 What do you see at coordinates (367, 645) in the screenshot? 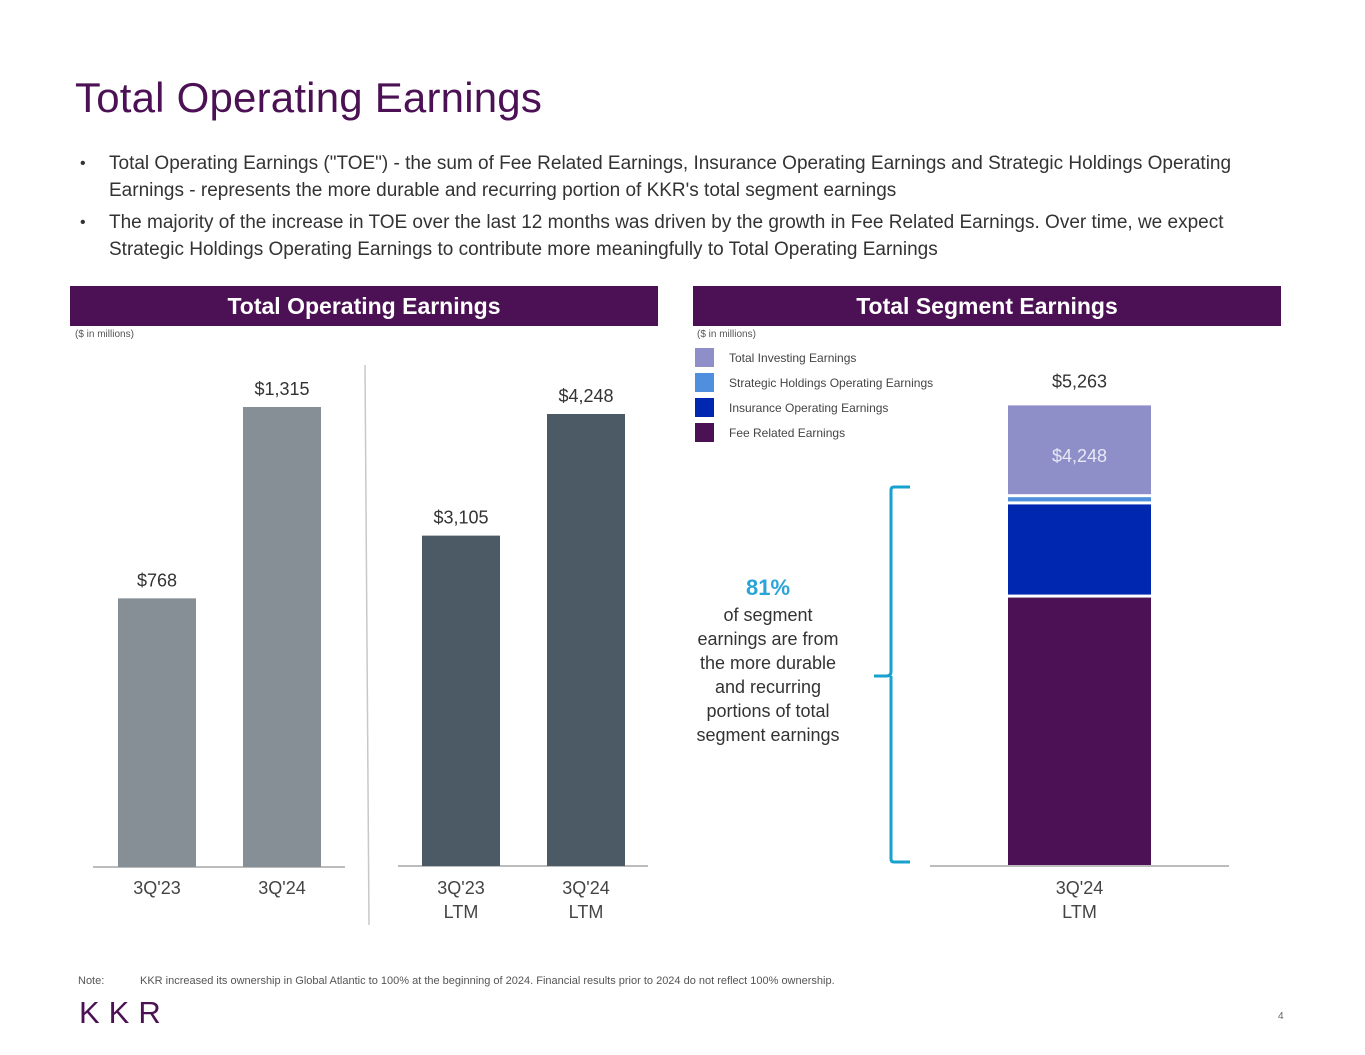
I see `chart-divider` at bounding box center [367, 645].